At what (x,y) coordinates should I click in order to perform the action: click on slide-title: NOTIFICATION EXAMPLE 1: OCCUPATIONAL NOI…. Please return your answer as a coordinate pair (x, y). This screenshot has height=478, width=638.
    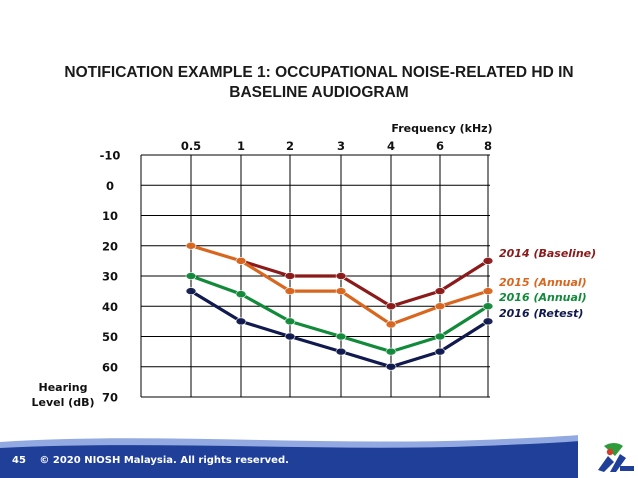
    Looking at the image, I should click on (319, 83).